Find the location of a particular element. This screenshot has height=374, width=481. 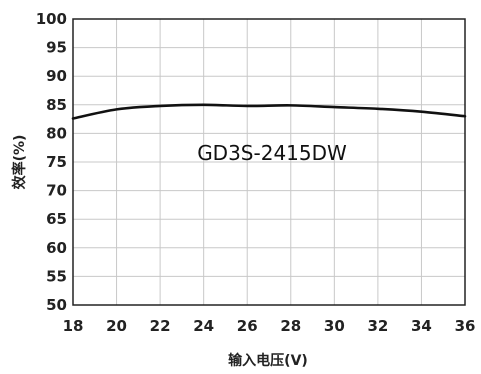

model-annotation: GD3S-2415DW is located at coordinates (272, 153).